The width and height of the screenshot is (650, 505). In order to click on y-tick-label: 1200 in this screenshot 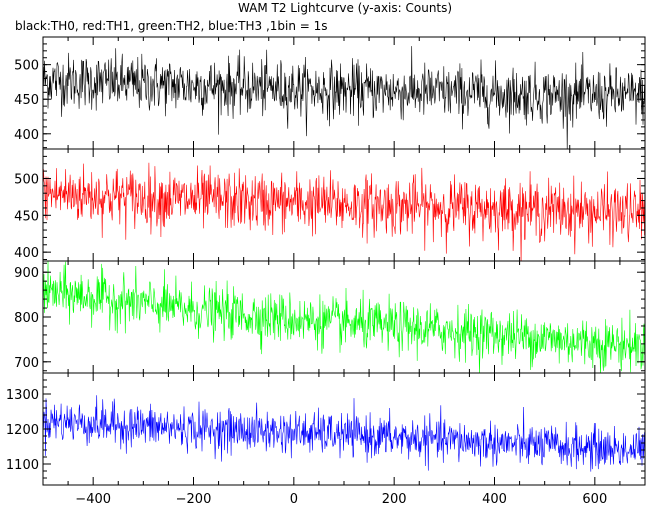, I will do `click(22, 430)`.